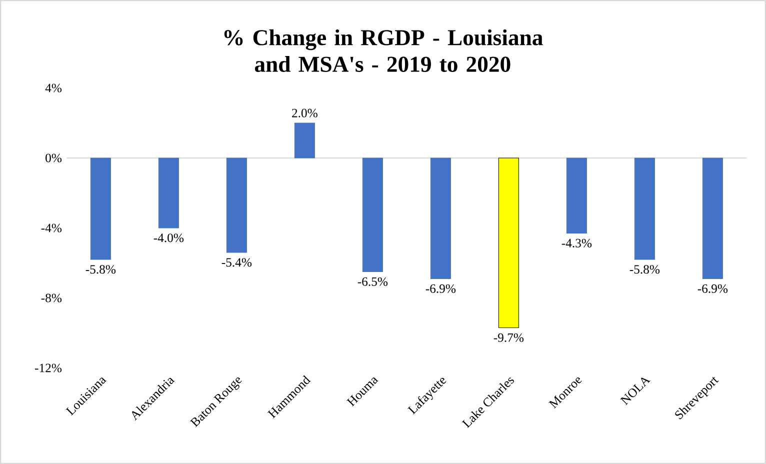 This screenshot has width=766, height=464. What do you see at coordinates (577, 243) in the screenshot?
I see `data-label: -4.3%` at bounding box center [577, 243].